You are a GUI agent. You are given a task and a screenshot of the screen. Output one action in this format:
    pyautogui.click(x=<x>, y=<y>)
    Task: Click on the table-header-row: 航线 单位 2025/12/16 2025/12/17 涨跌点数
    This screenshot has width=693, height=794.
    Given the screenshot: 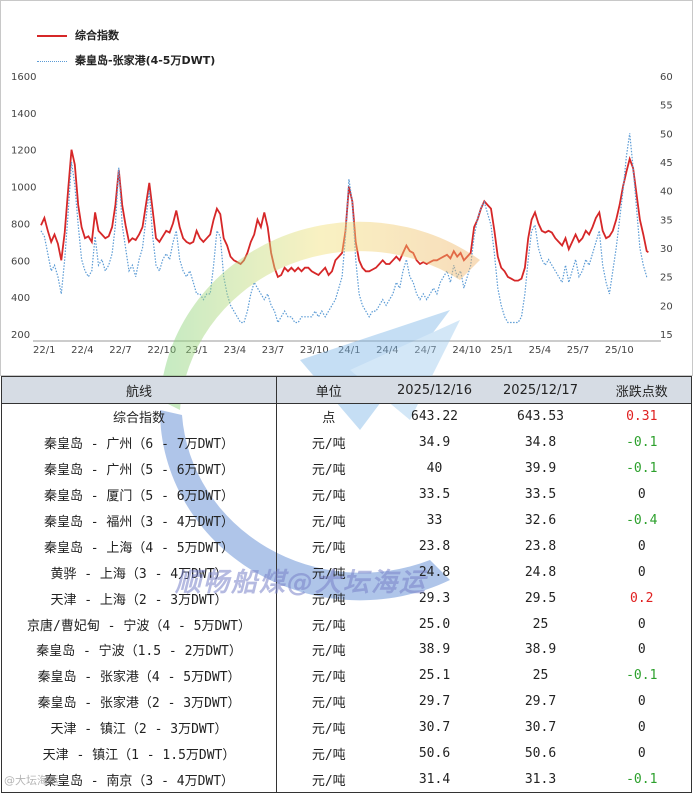 What is the action you would take?
    pyautogui.click(x=346, y=390)
    